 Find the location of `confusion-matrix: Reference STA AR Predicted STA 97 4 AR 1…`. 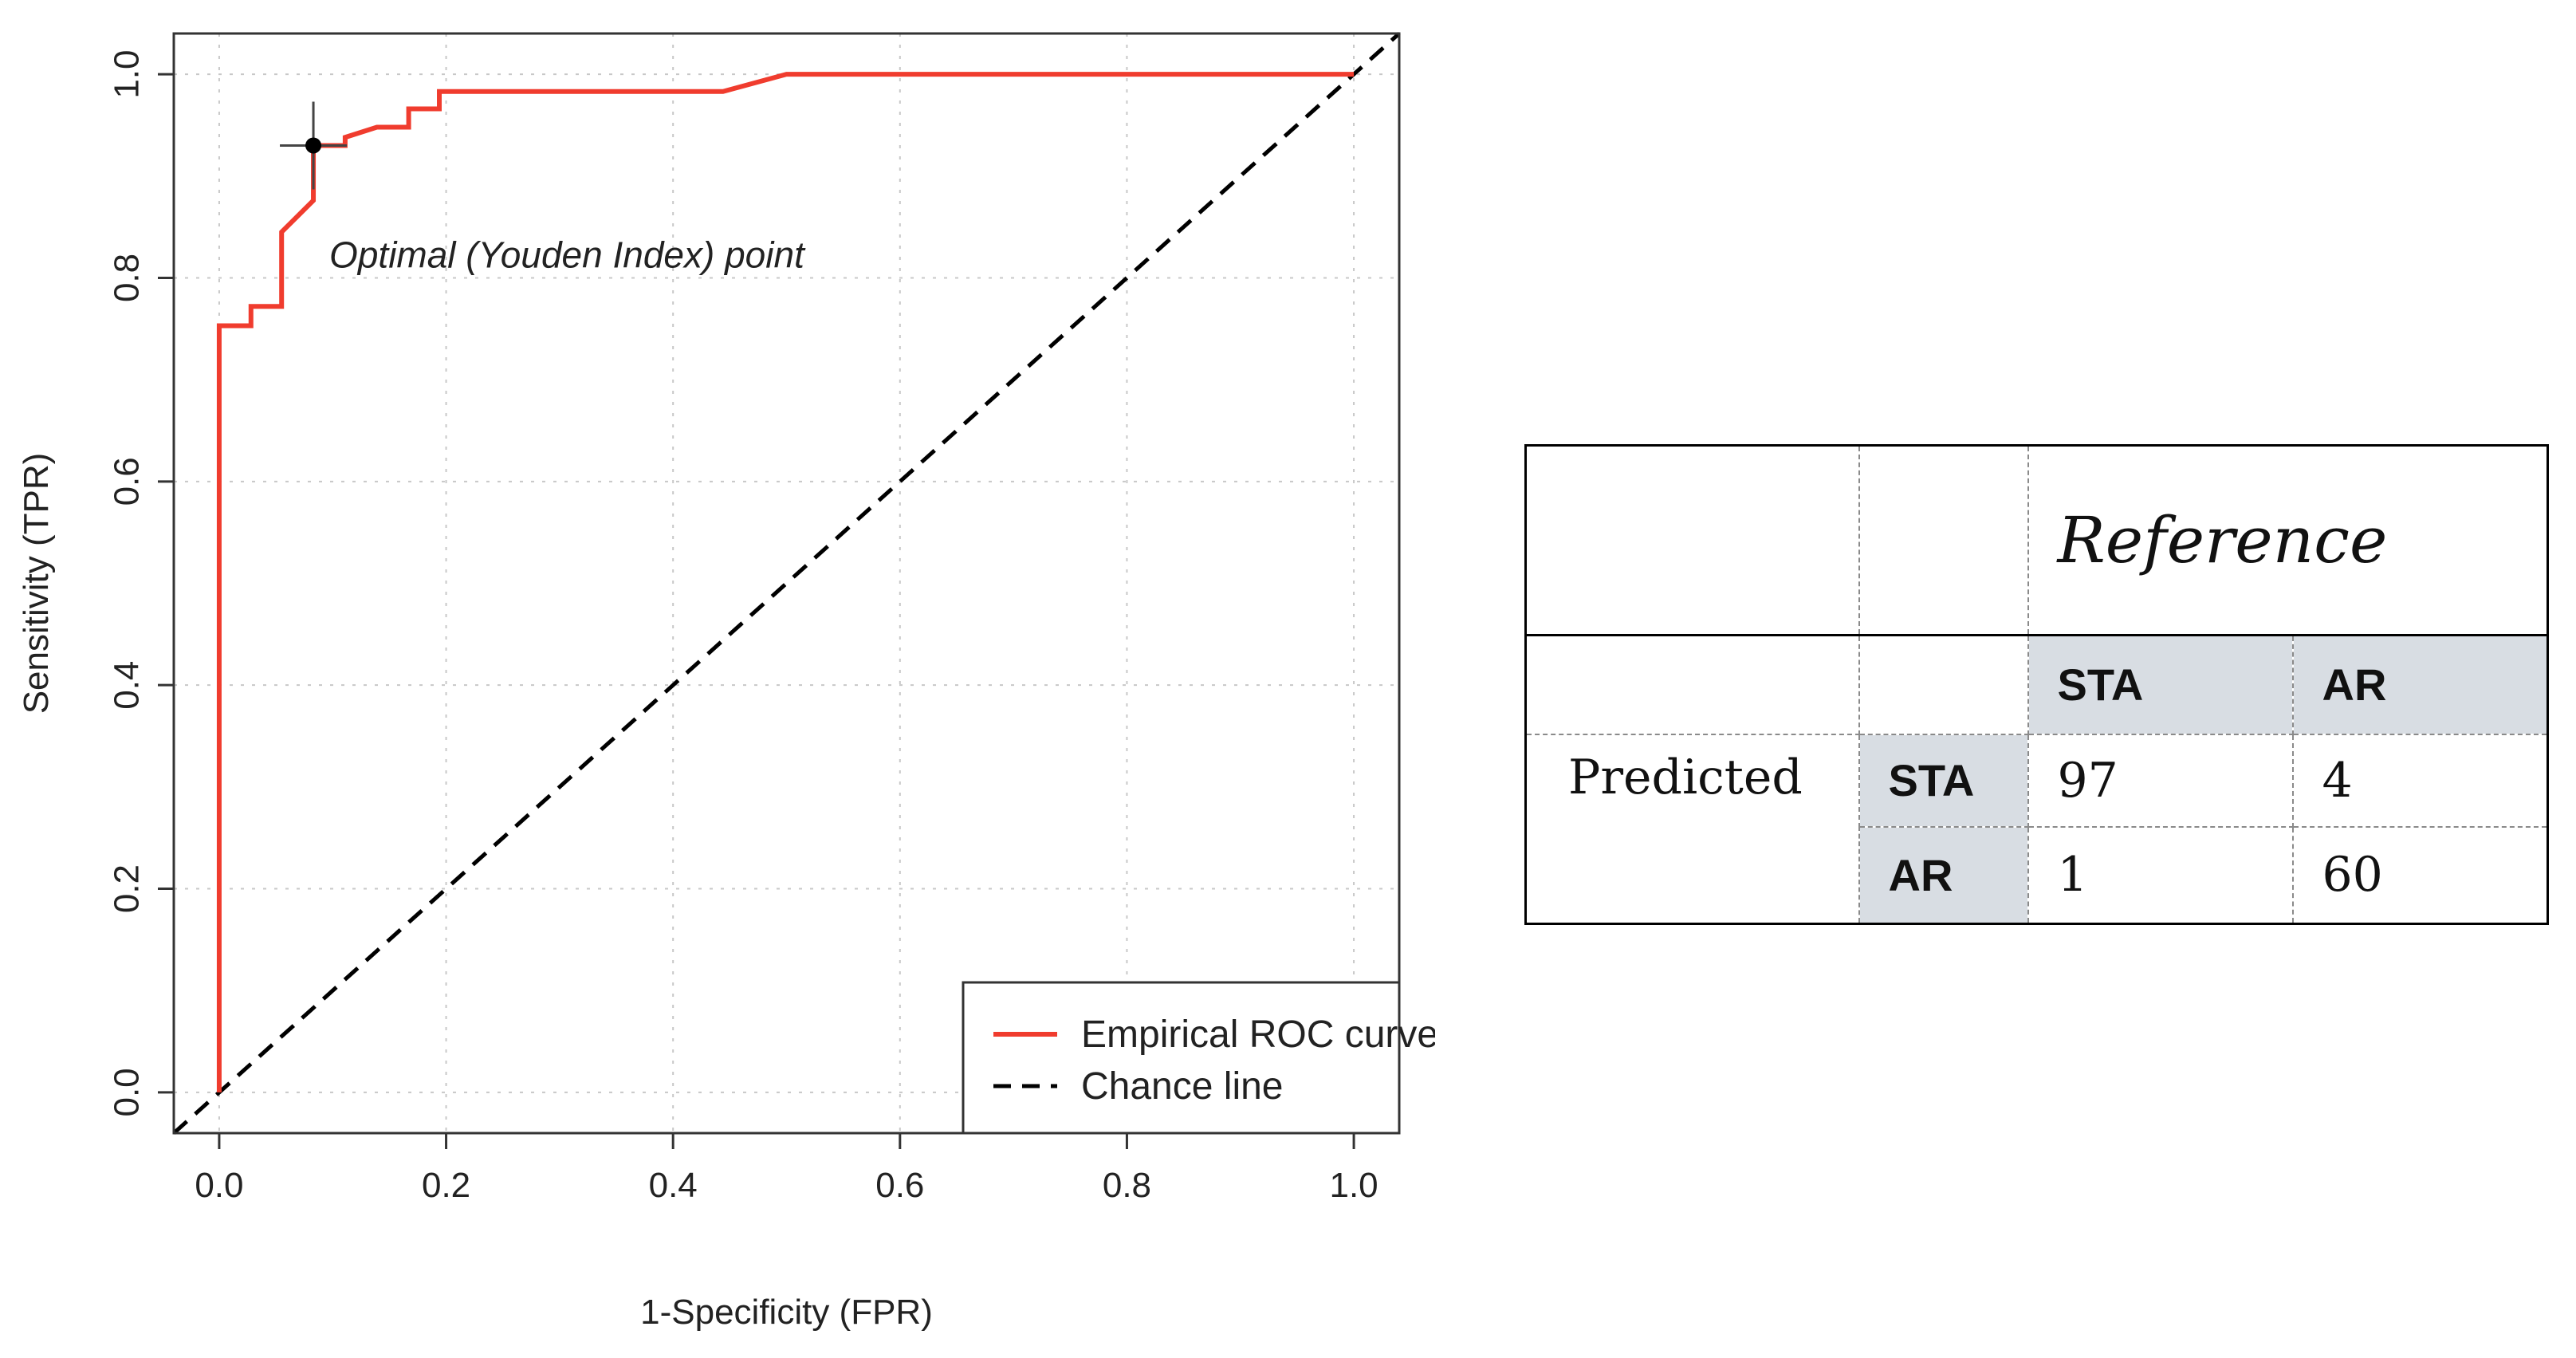

confusion-matrix: Reference STA AR Predicted STA 97 4 AR 1… is located at coordinates (2036, 684).